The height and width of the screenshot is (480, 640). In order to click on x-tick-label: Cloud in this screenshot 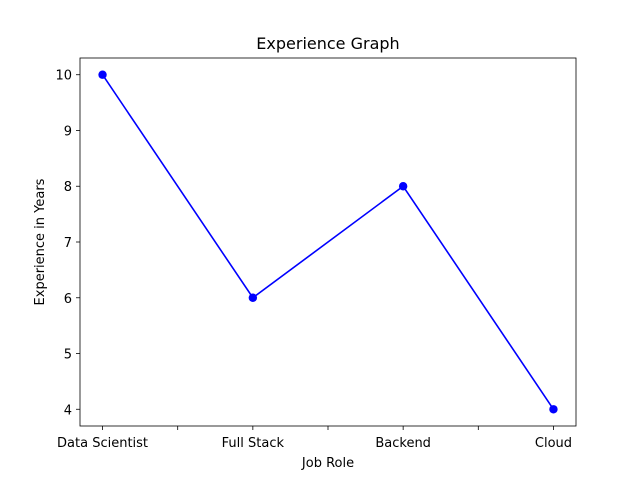, I will do `click(553, 443)`.